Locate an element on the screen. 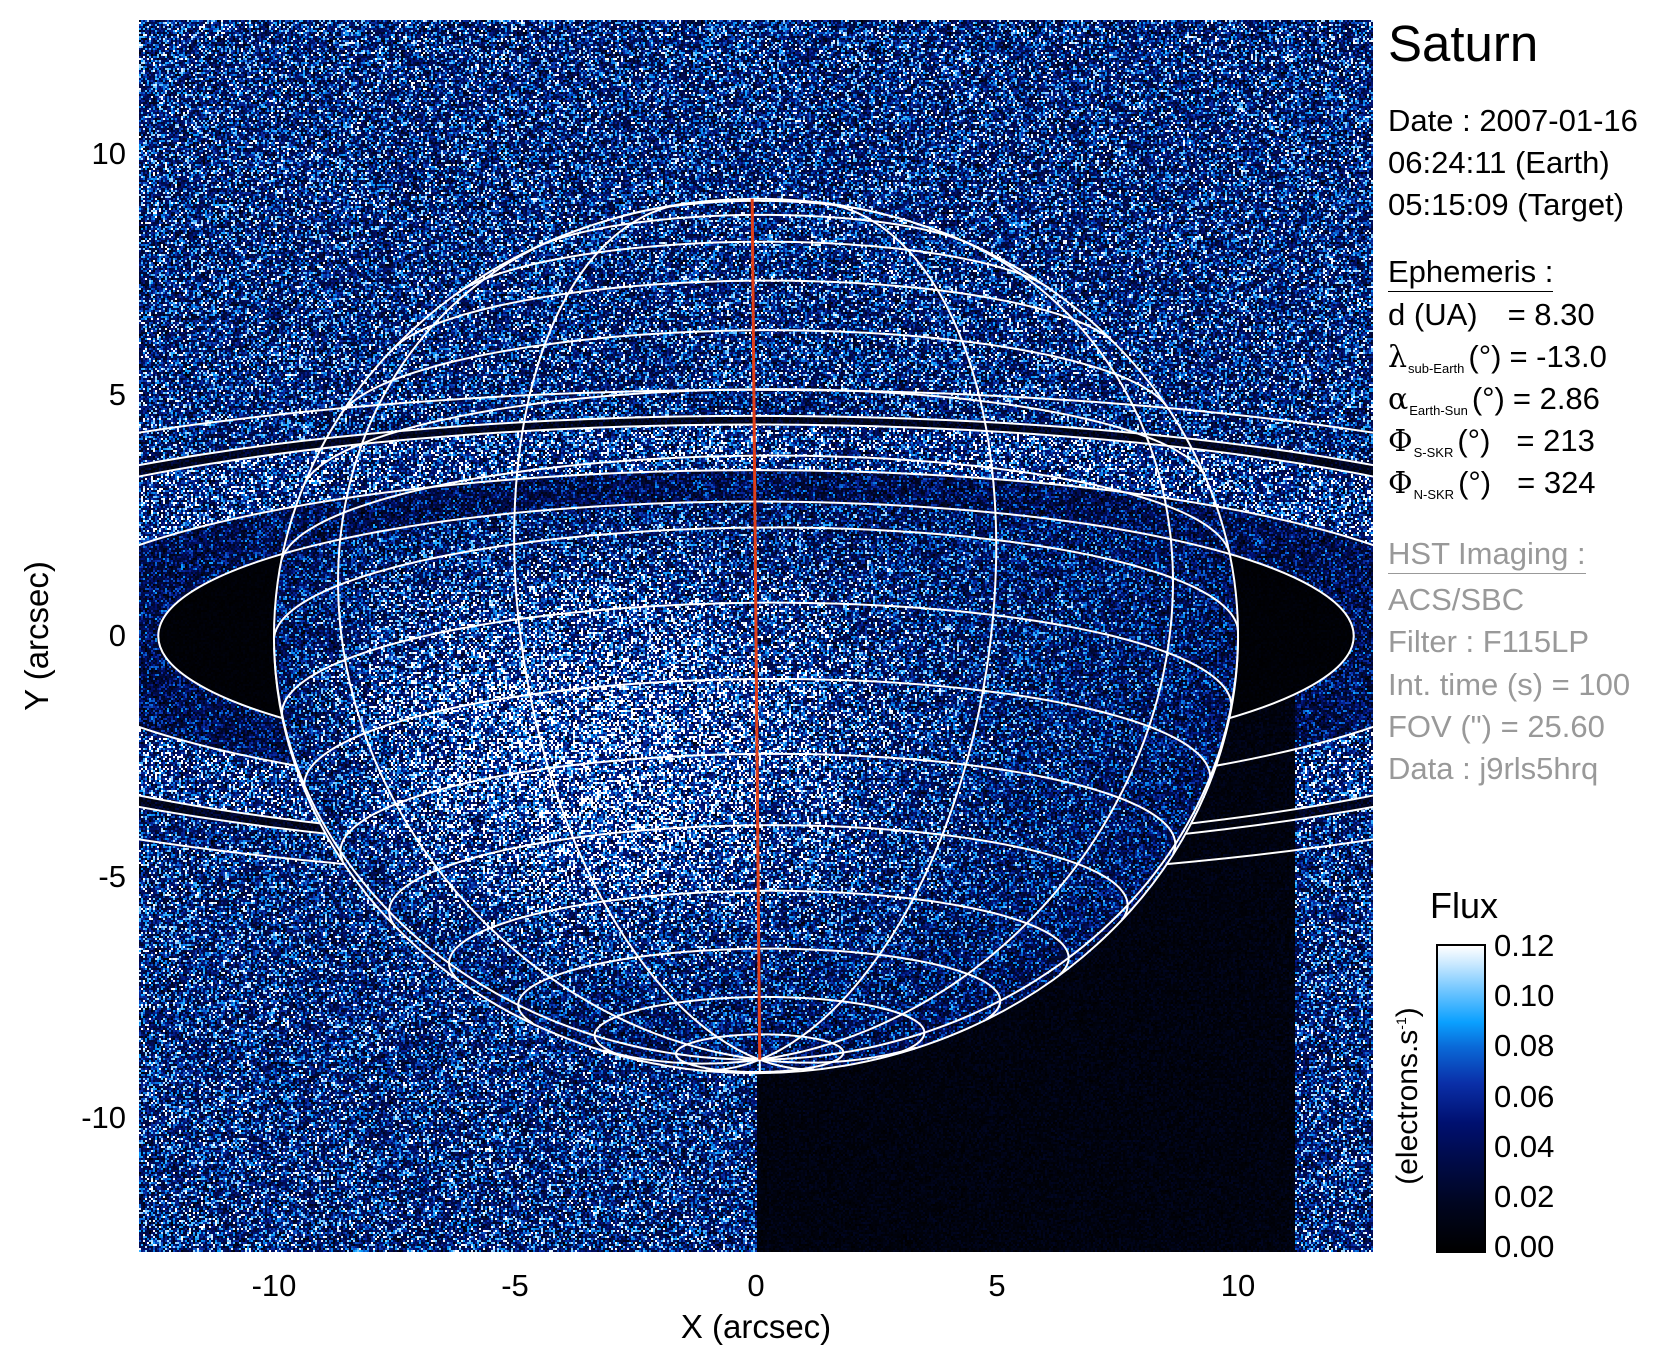 Image resolution: width=1676 pixels, height=1367 pixels. colorbar-unit-label: (electrons.s-1) is located at coordinates (1407, 1096).